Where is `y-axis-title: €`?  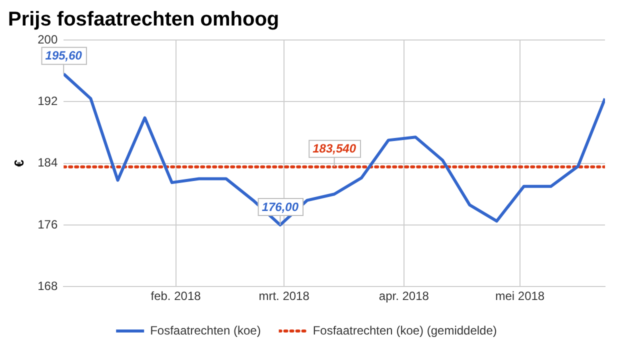
y-axis-title: € is located at coordinates (18, 163).